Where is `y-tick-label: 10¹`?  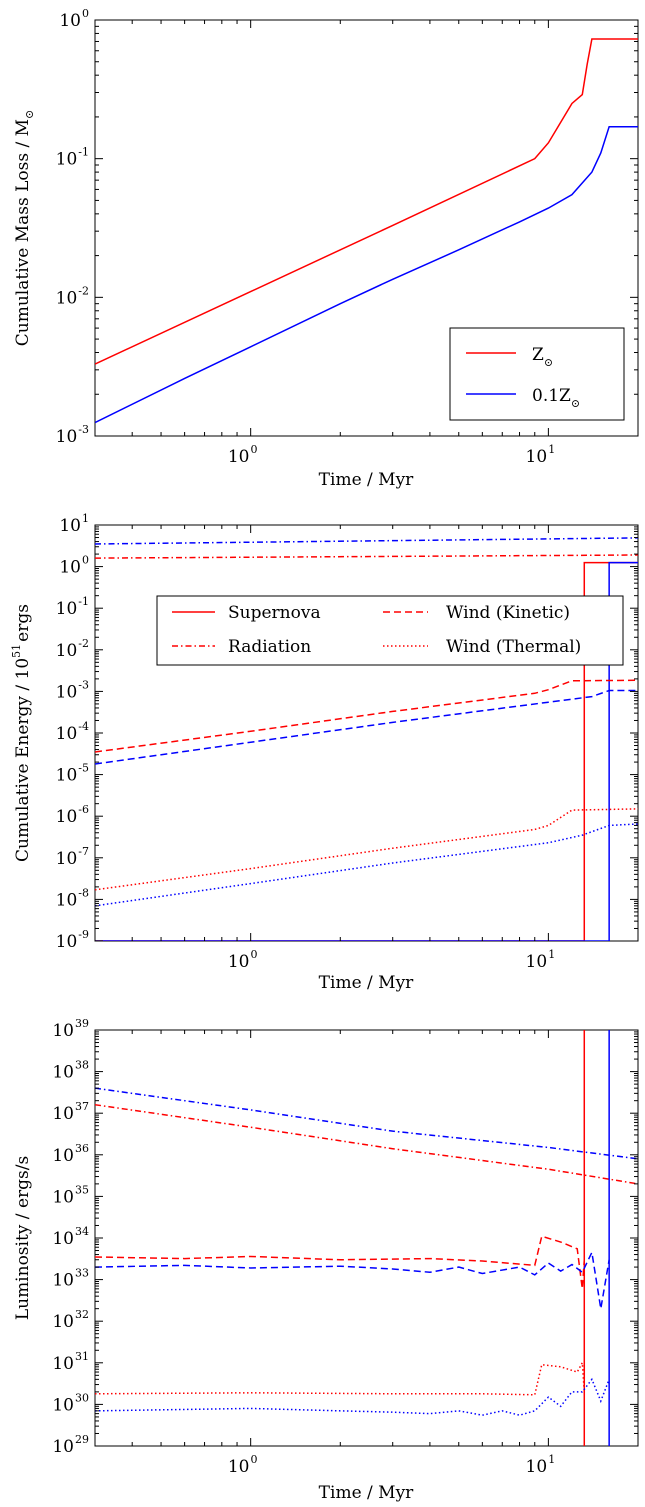 y-tick-label: 10¹ is located at coordinates (74, 524).